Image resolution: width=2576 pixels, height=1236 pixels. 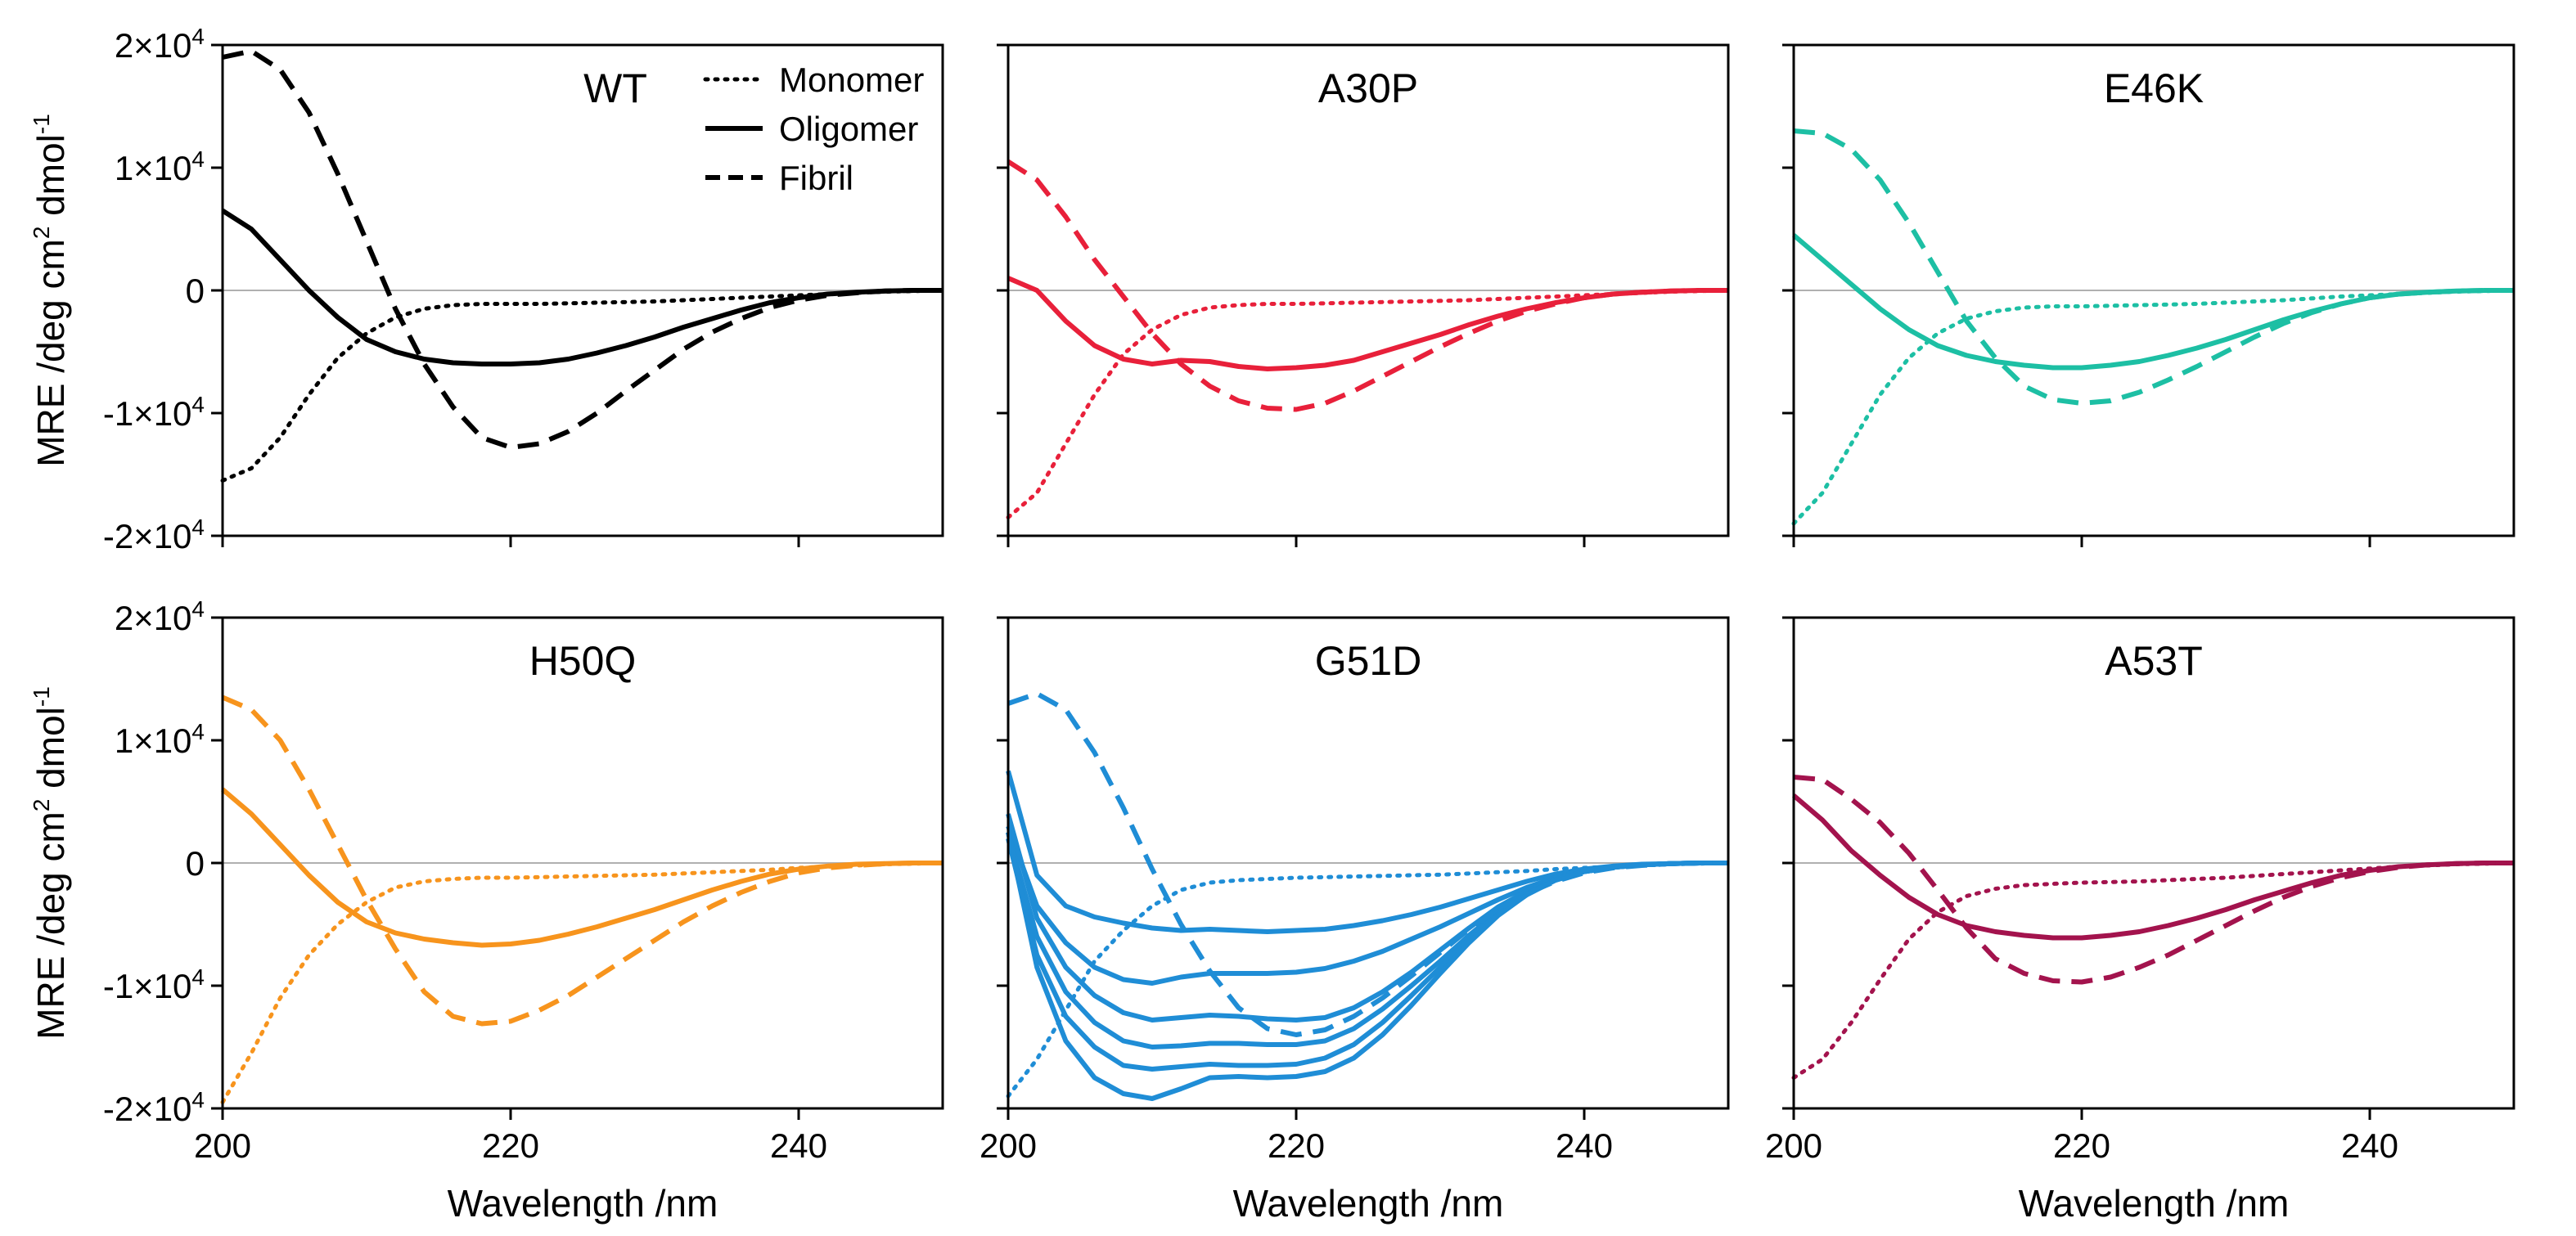 I want to click on panel-g51d: G51D 200 220 240 Wavelength /nm, so click(x=1355, y=920).